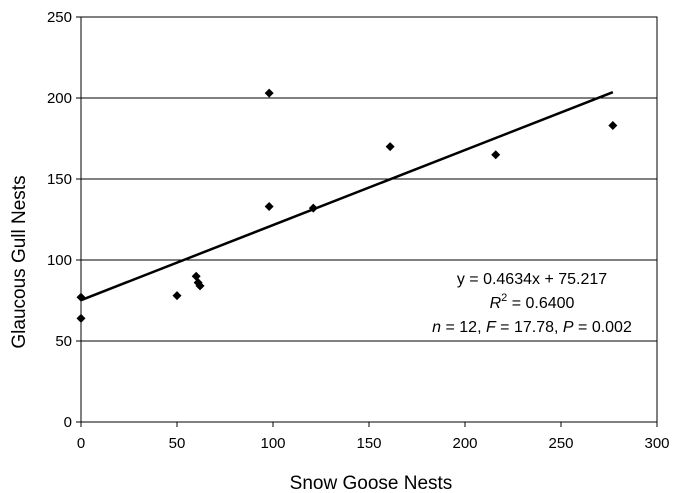  I want to click on x-tick-label: 100, so click(272, 443).